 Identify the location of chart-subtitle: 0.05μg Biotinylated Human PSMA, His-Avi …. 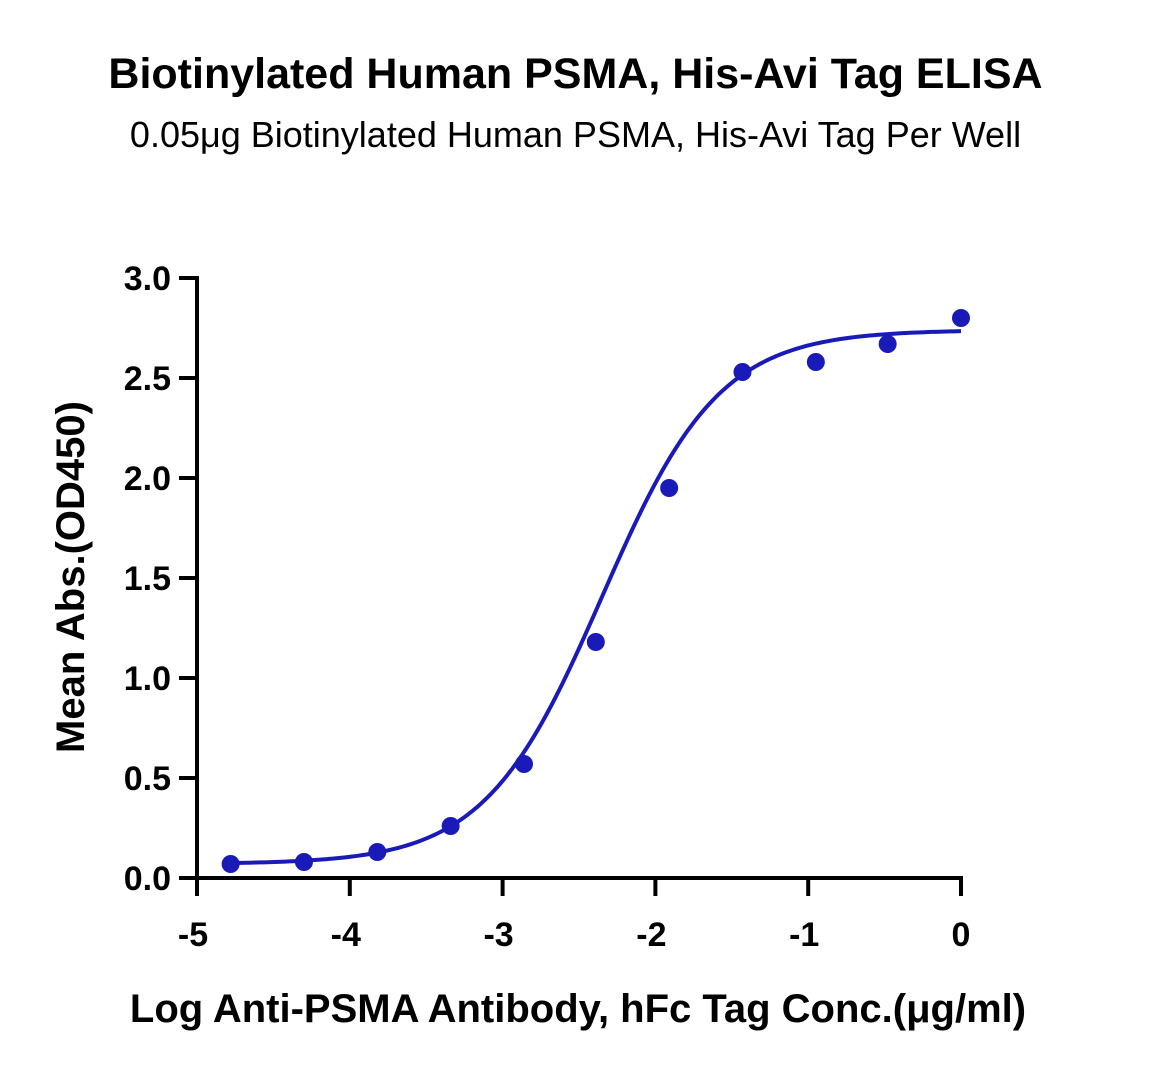
(575, 134).